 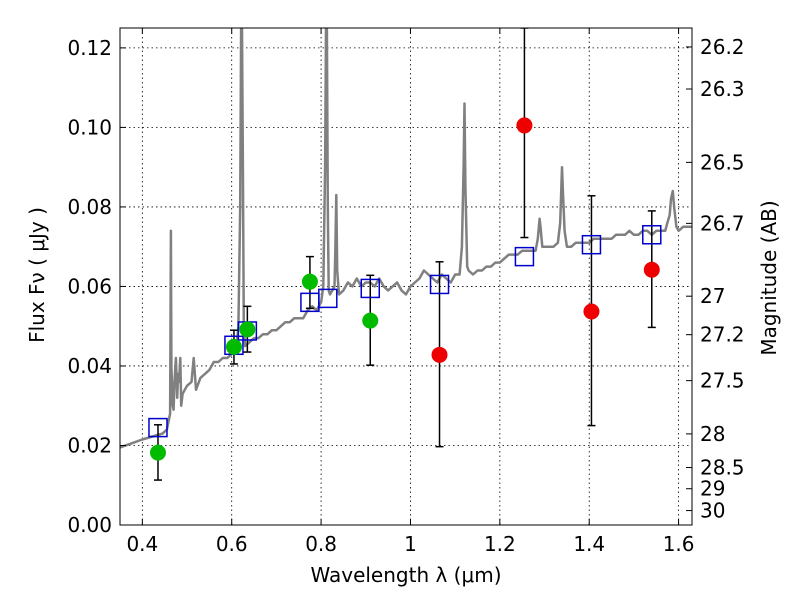 What do you see at coordinates (89, 445) in the screenshot?
I see `y-tick-label: 0.02` at bounding box center [89, 445].